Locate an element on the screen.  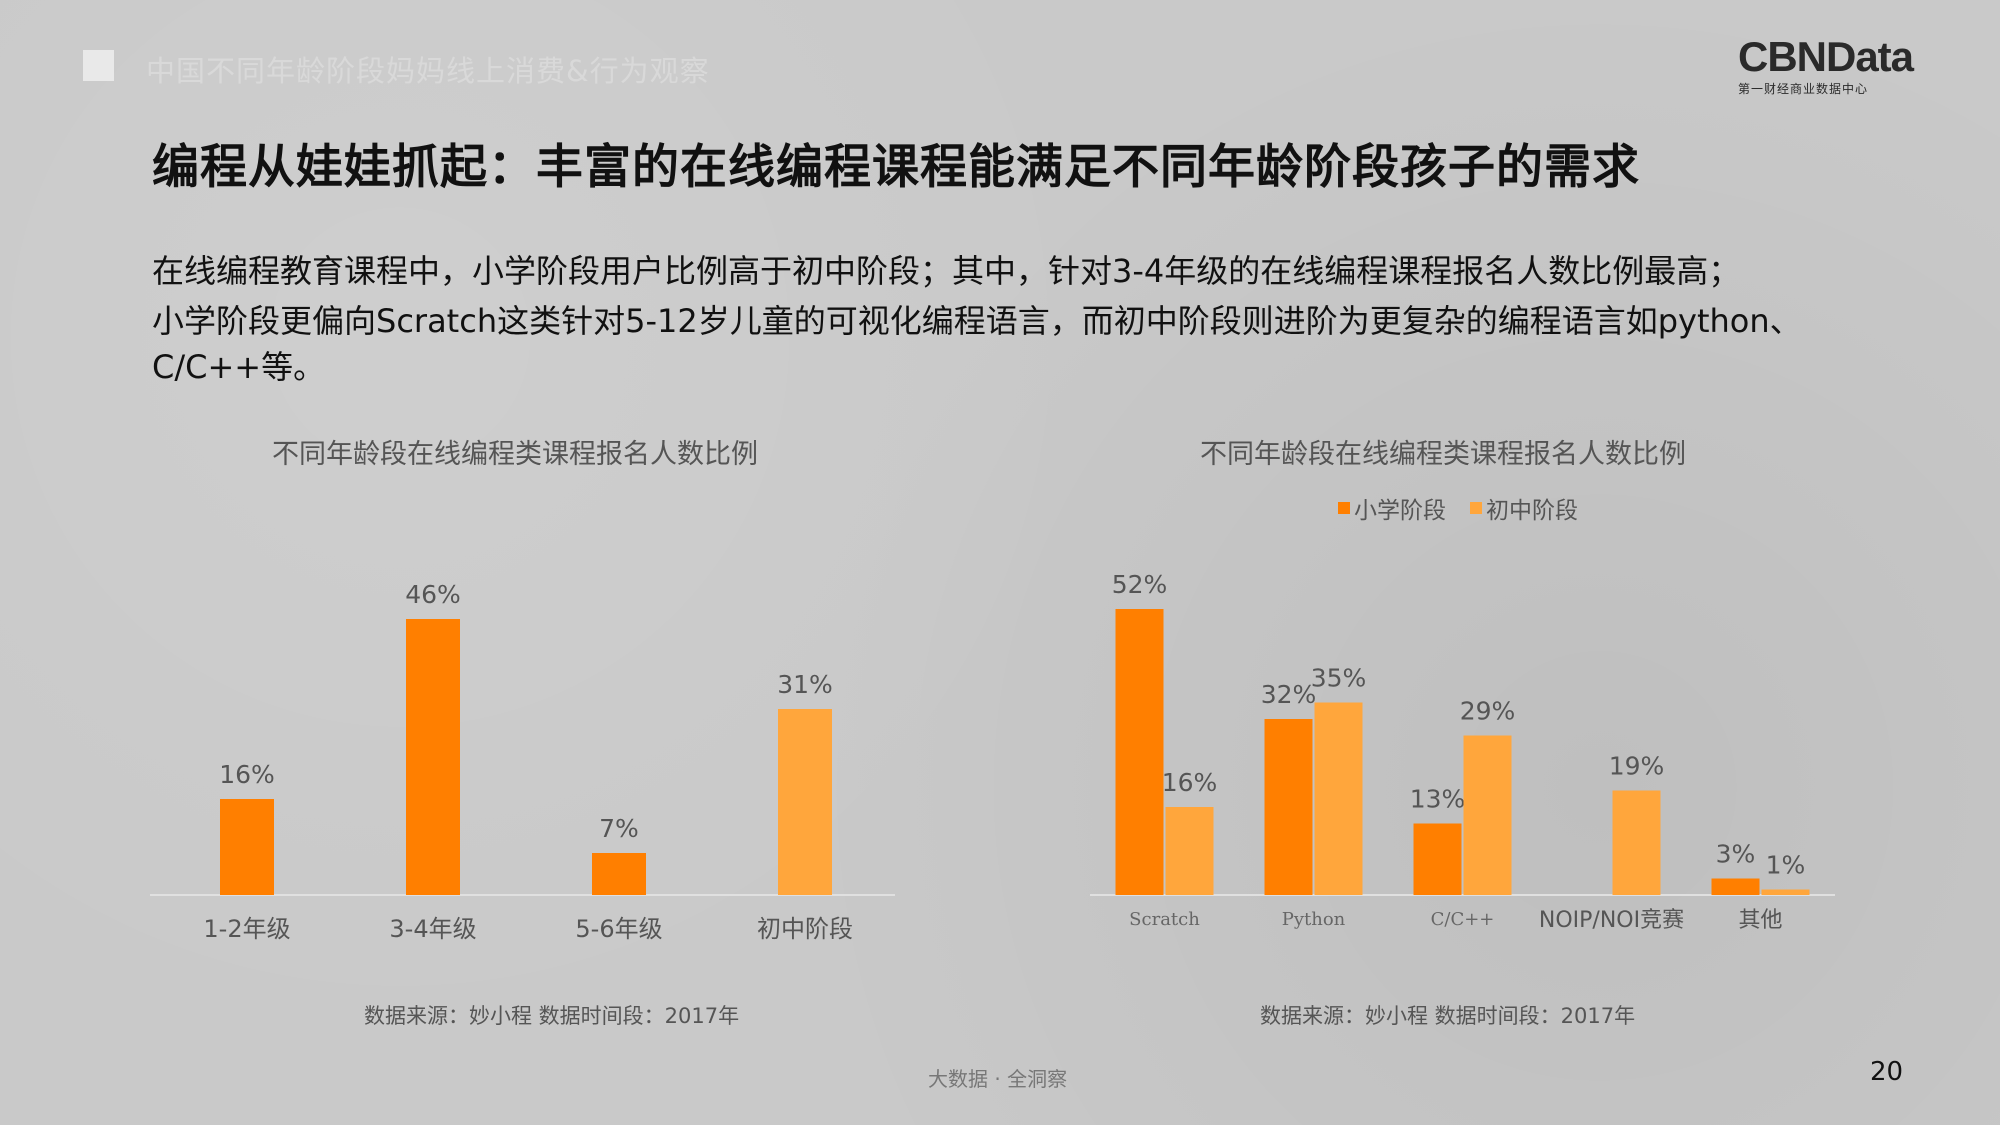
legend-swatch-primary is located at coordinates (1344, 508).